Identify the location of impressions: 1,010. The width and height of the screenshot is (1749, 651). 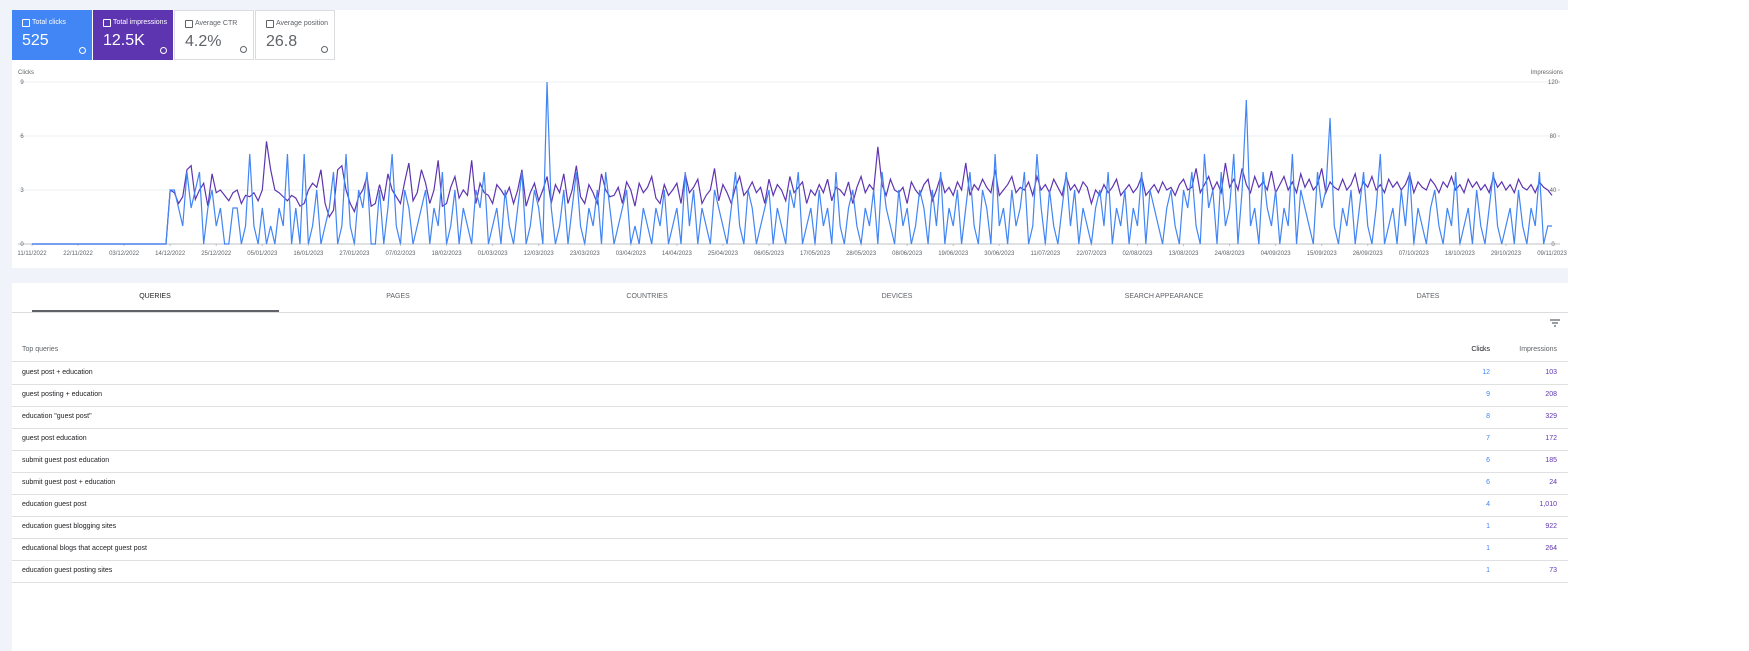
(1548, 504).